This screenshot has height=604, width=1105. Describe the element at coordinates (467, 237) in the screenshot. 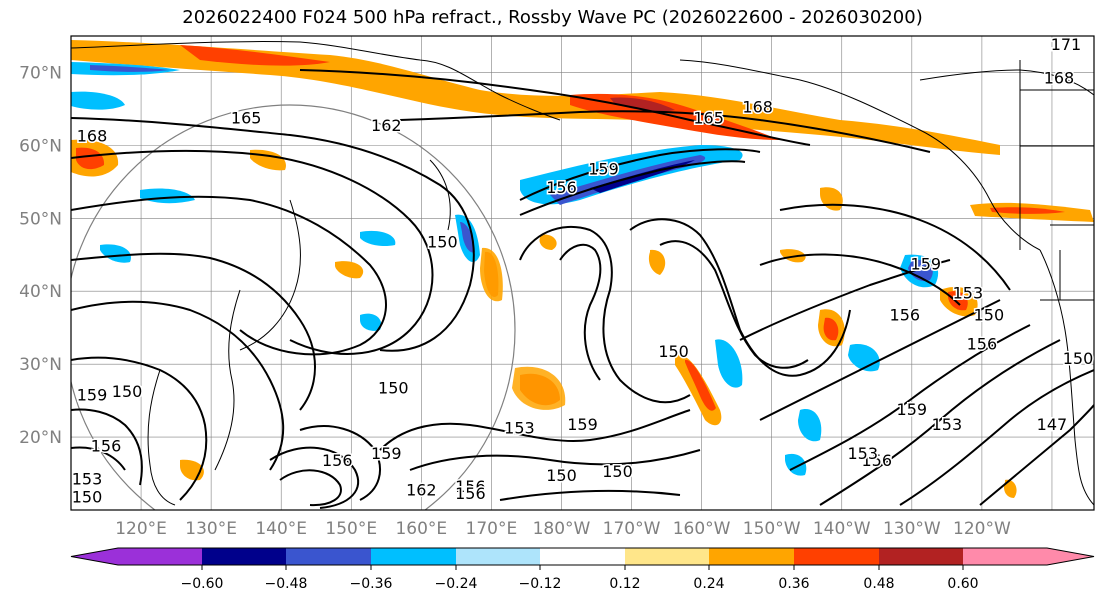

I see `shade-japan-dblue` at that location.